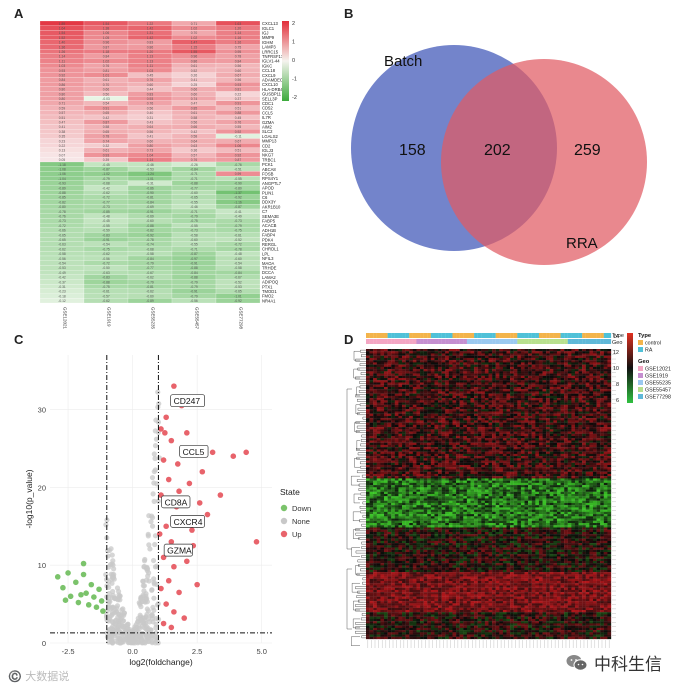  Describe the element at coordinates (194, 85) in the screenshot. I see `heatmap-a-cell-value: 0.25` at that location.